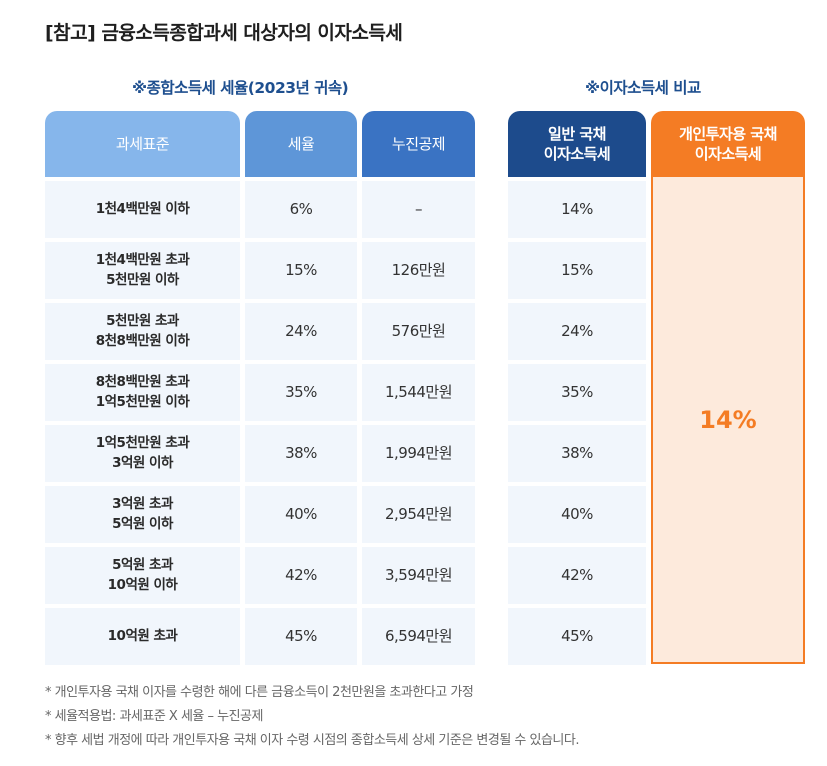 This screenshot has height=766, width=827. I want to click on tax-base-cell: 5천만원 초과 8천8백만원 이하, so click(142, 331).